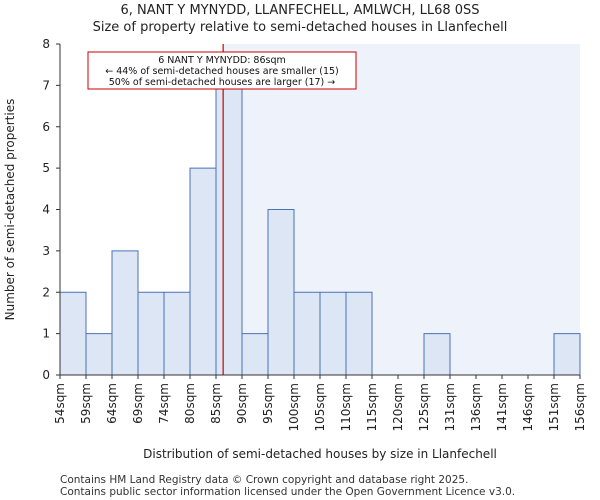 The image size is (600, 500). I want to click on x-tick-label: 74sqm, so click(164, 403).